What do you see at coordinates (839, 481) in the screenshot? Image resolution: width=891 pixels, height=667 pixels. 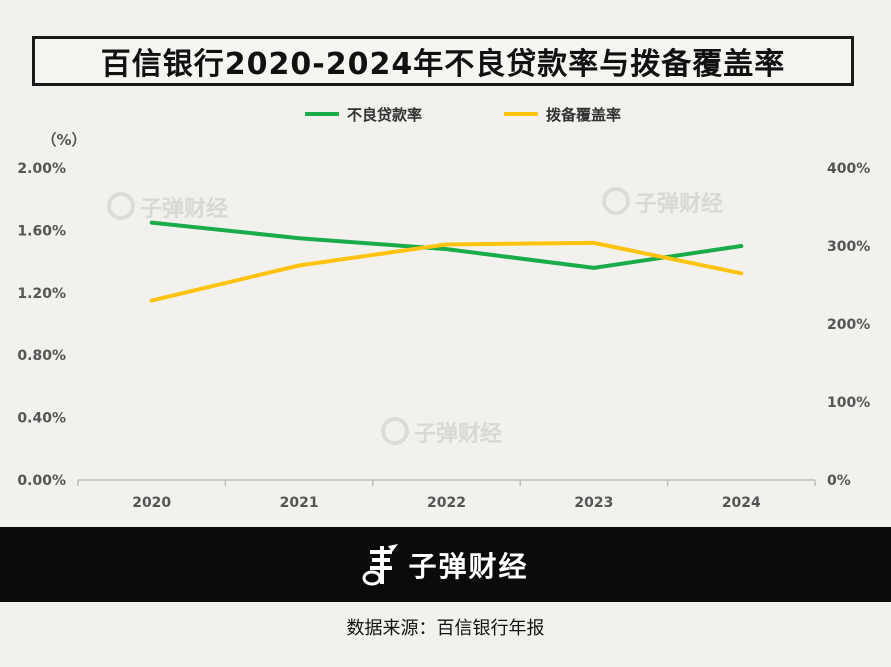 I see `right-tick-label: 0%` at bounding box center [839, 481].